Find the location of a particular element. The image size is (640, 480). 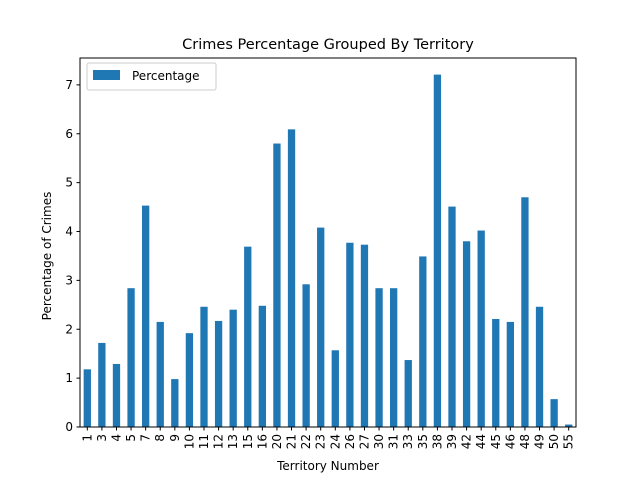

y-axis-label: Percentage of Crimes is located at coordinates (47, 256).